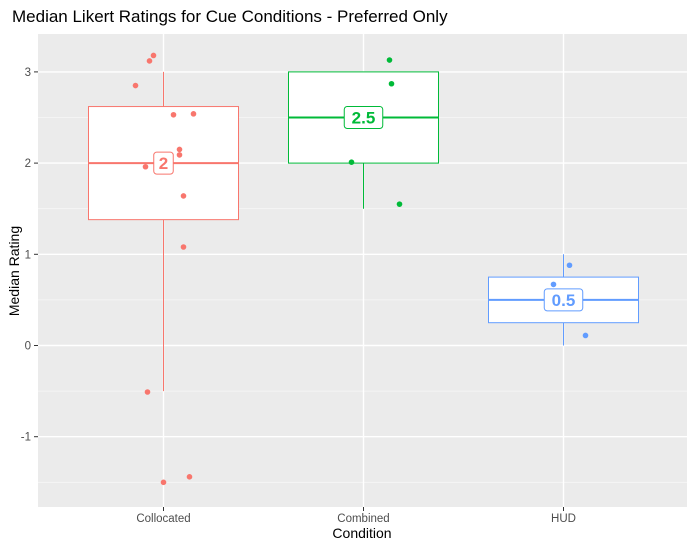  What do you see at coordinates (163, 519) in the screenshot?
I see `x-tick-label: Collocated` at bounding box center [163, 519].